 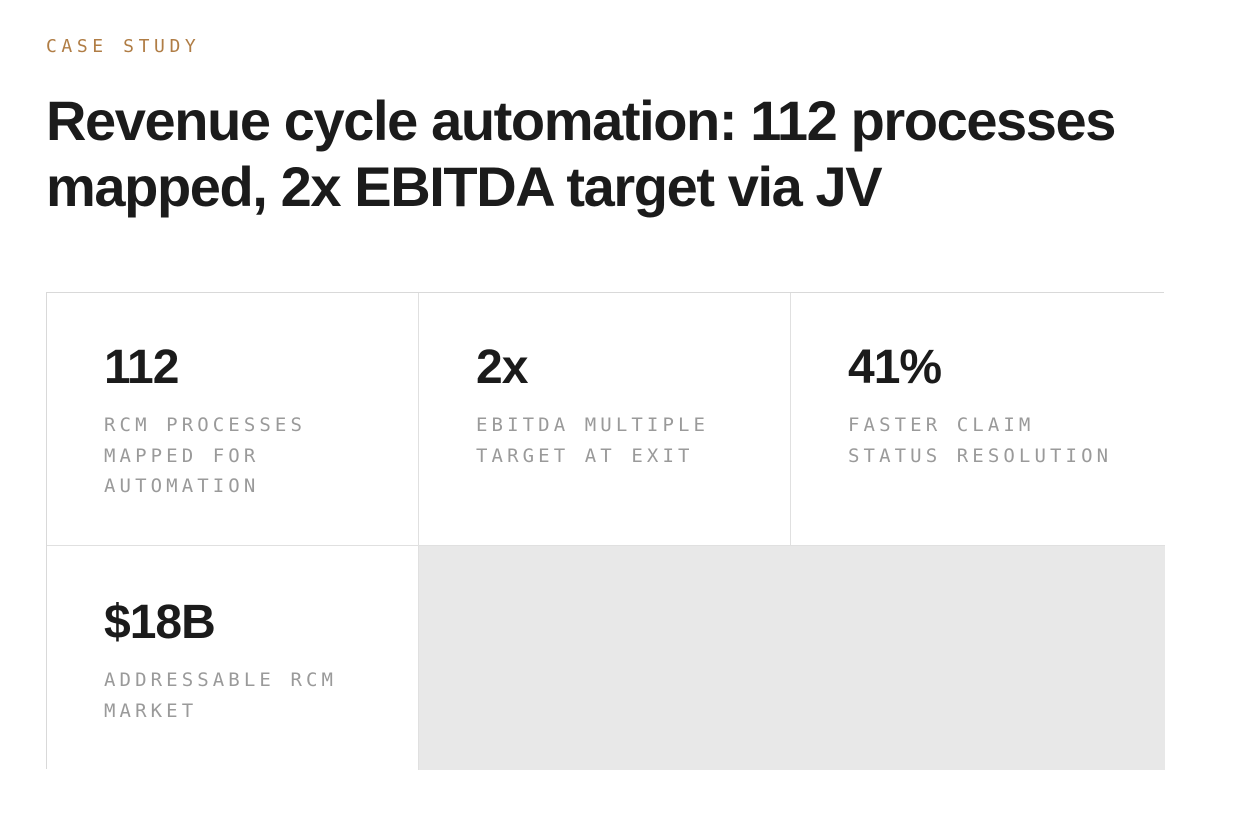 I want to click on stat-value: 41%, so click(x=895, y=367).